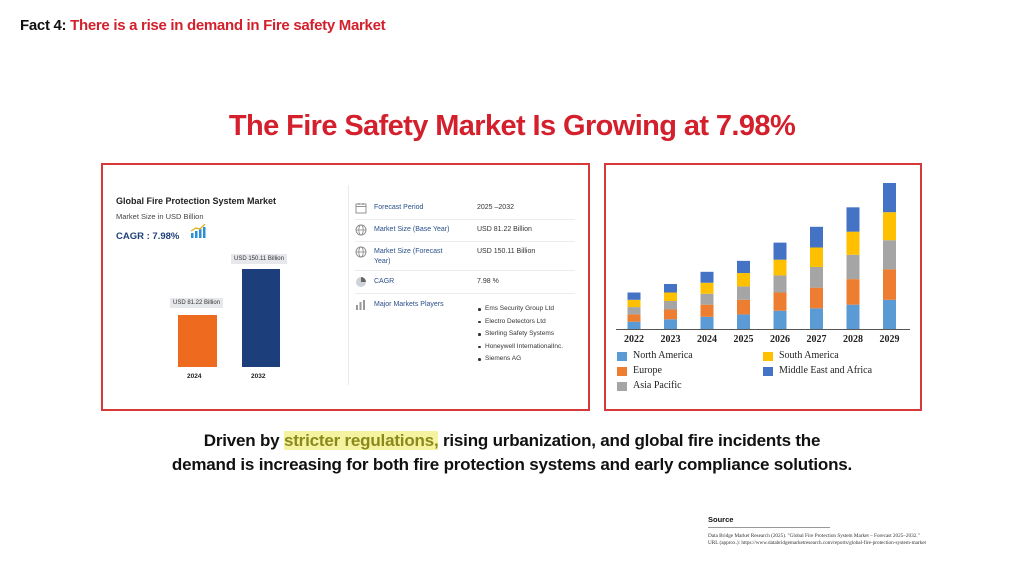 The image size is (1024, 576). What do you see at coordinates (780, 339) in the screenshot?
I see `x-tick-label: 2026` at bounding box center [780, 339].